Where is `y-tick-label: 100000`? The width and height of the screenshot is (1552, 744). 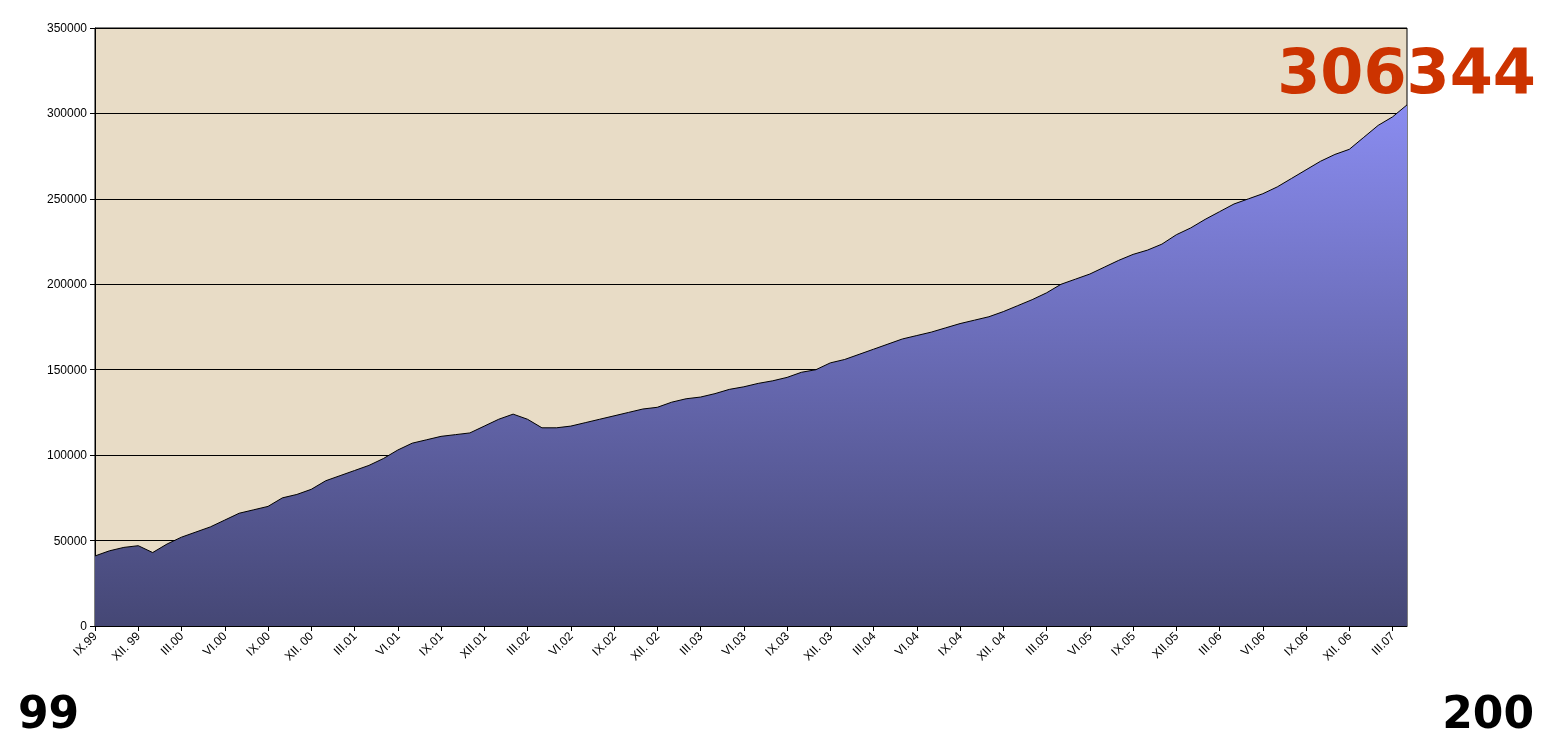 y-tick-label: 100000 is located at coordinates (67, 455).